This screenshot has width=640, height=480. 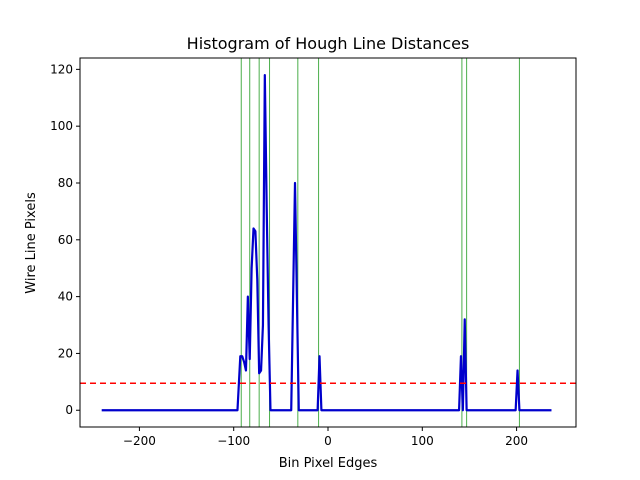 I want to click on y-tick-label: 80, so click(x=65, y=183).